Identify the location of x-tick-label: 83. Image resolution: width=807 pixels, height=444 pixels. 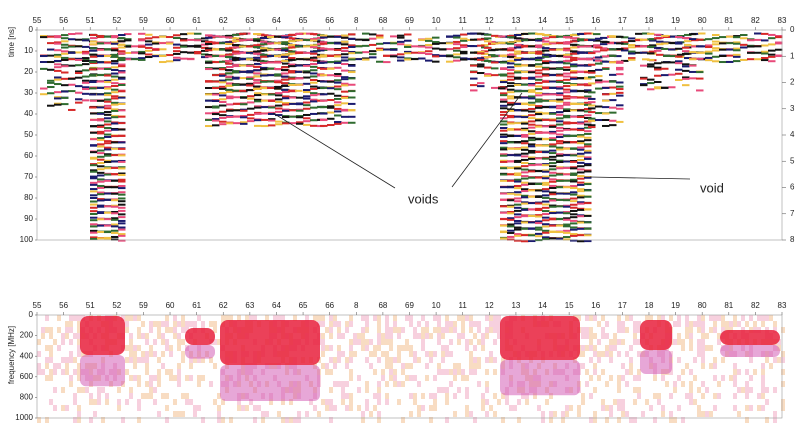
(782, 20).